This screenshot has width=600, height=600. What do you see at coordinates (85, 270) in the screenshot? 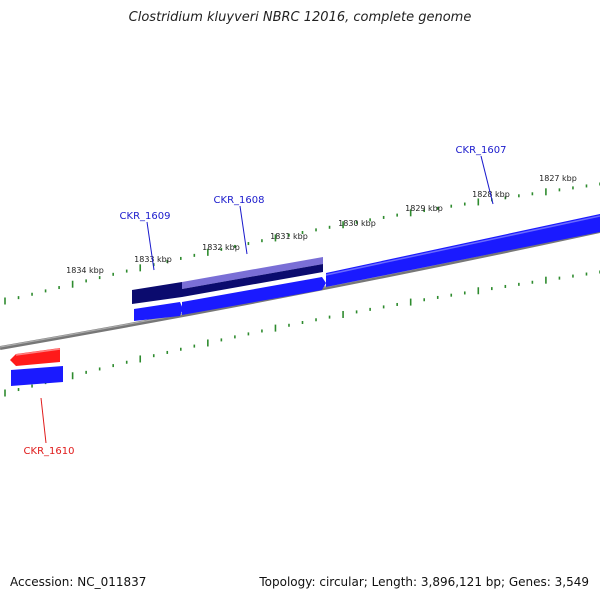
I see `scale-label: 1834 kbp` at bounding box center [85, 270].